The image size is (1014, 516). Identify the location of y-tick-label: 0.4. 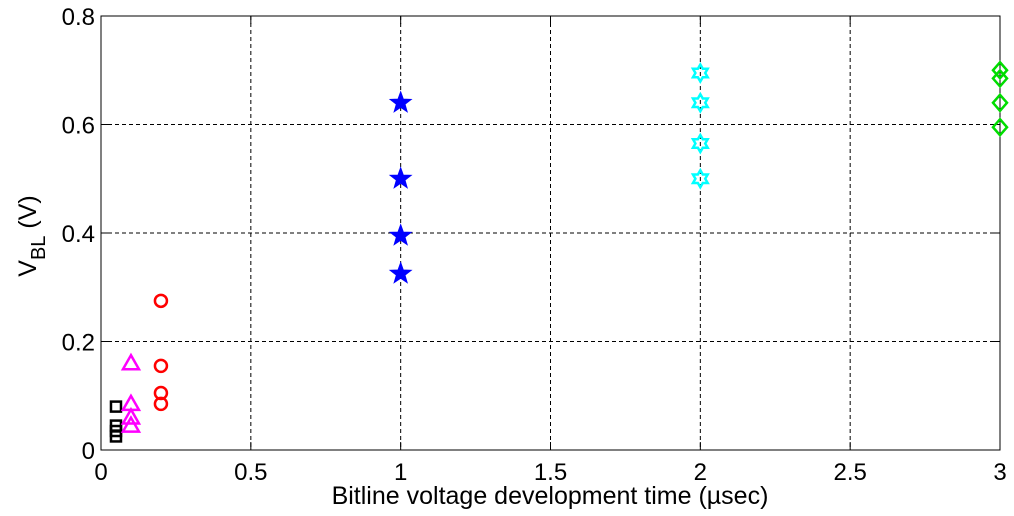
(78, 234).